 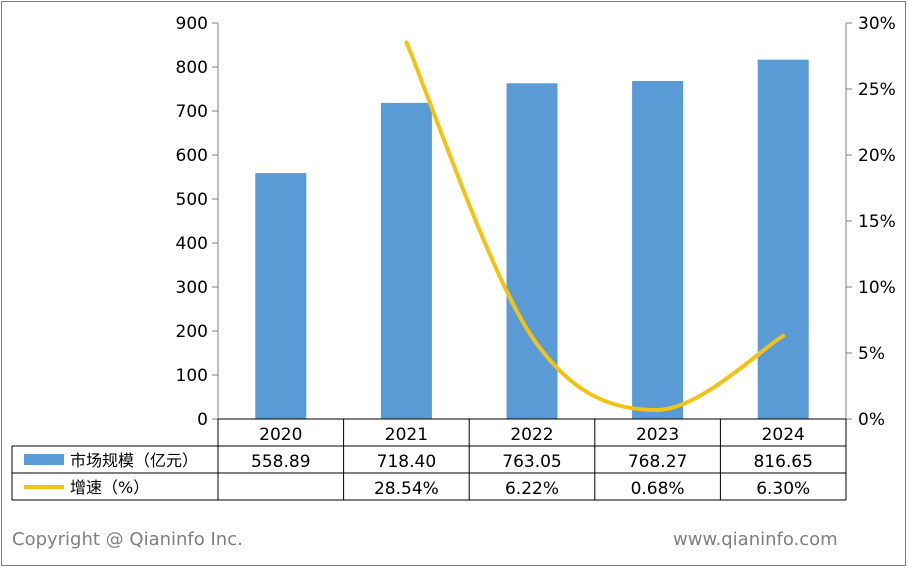 I want to click on left-axis-tick-label: 500, so click(x=192, y=200).